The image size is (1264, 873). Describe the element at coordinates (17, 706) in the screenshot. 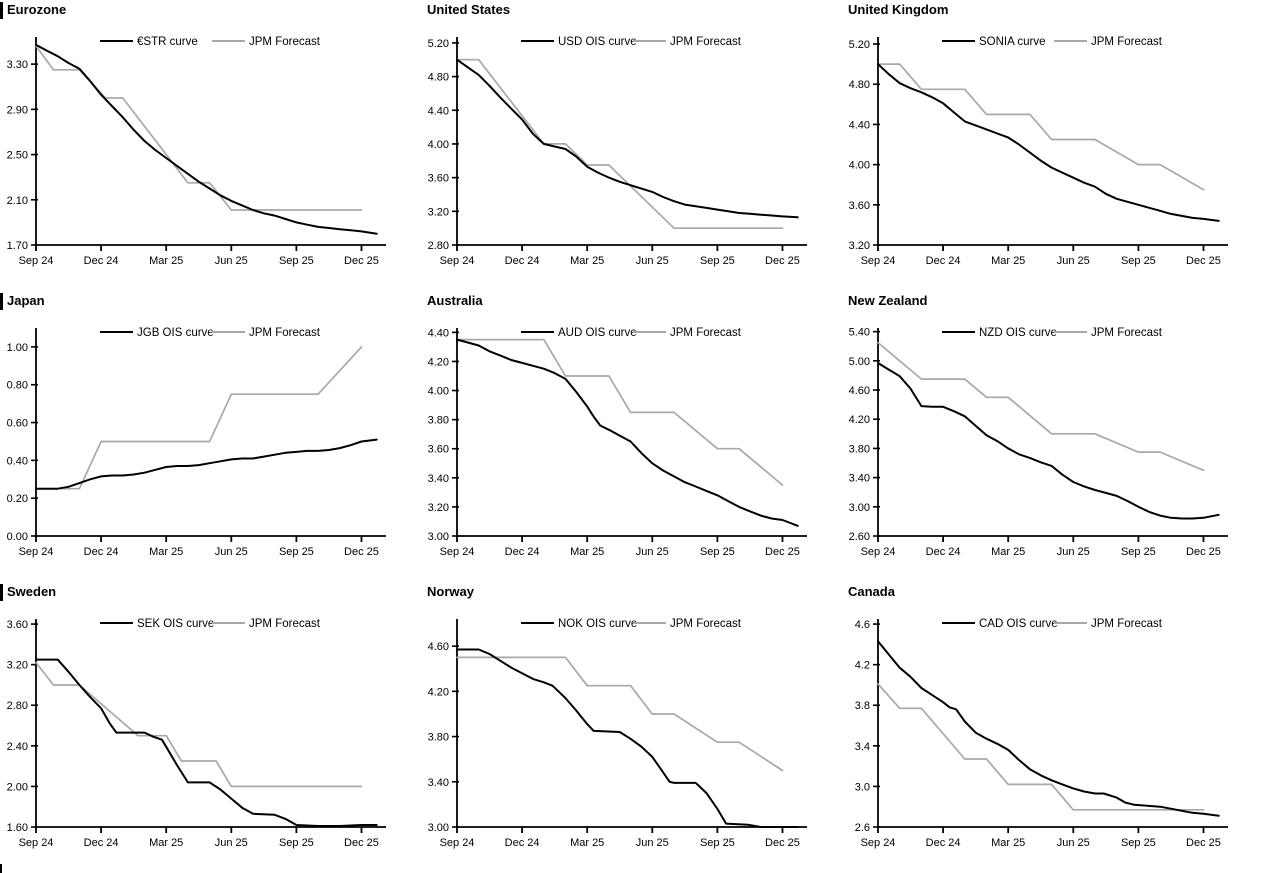

I see `y-tick-label: 2.80` at that location.